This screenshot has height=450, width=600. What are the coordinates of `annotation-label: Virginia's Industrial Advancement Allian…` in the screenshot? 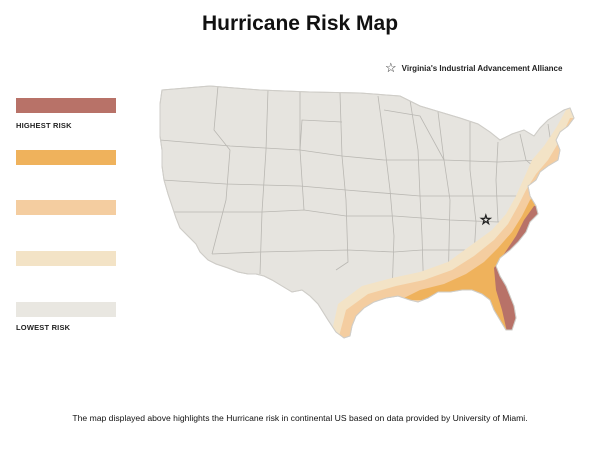 It's located at (482, 68).